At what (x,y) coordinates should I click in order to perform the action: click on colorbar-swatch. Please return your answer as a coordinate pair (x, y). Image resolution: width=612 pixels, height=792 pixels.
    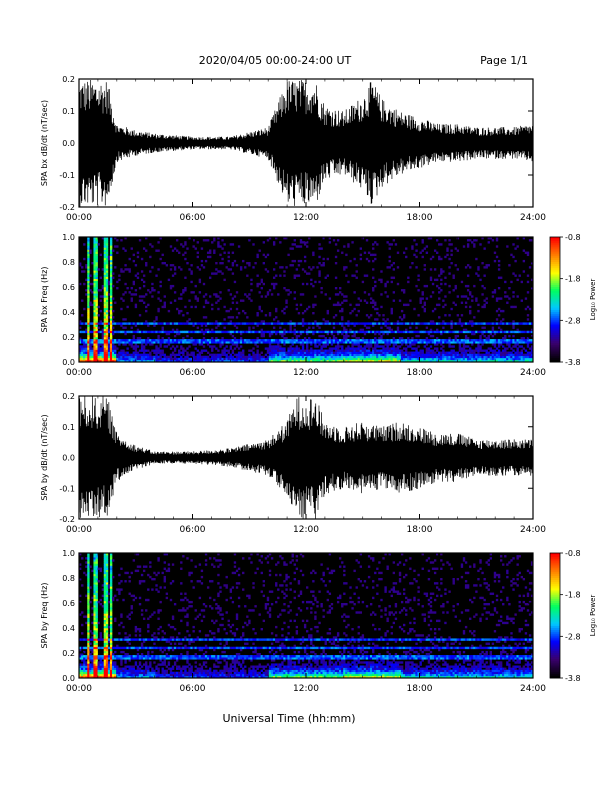
    Looking at the image, I should click on (555, 317).